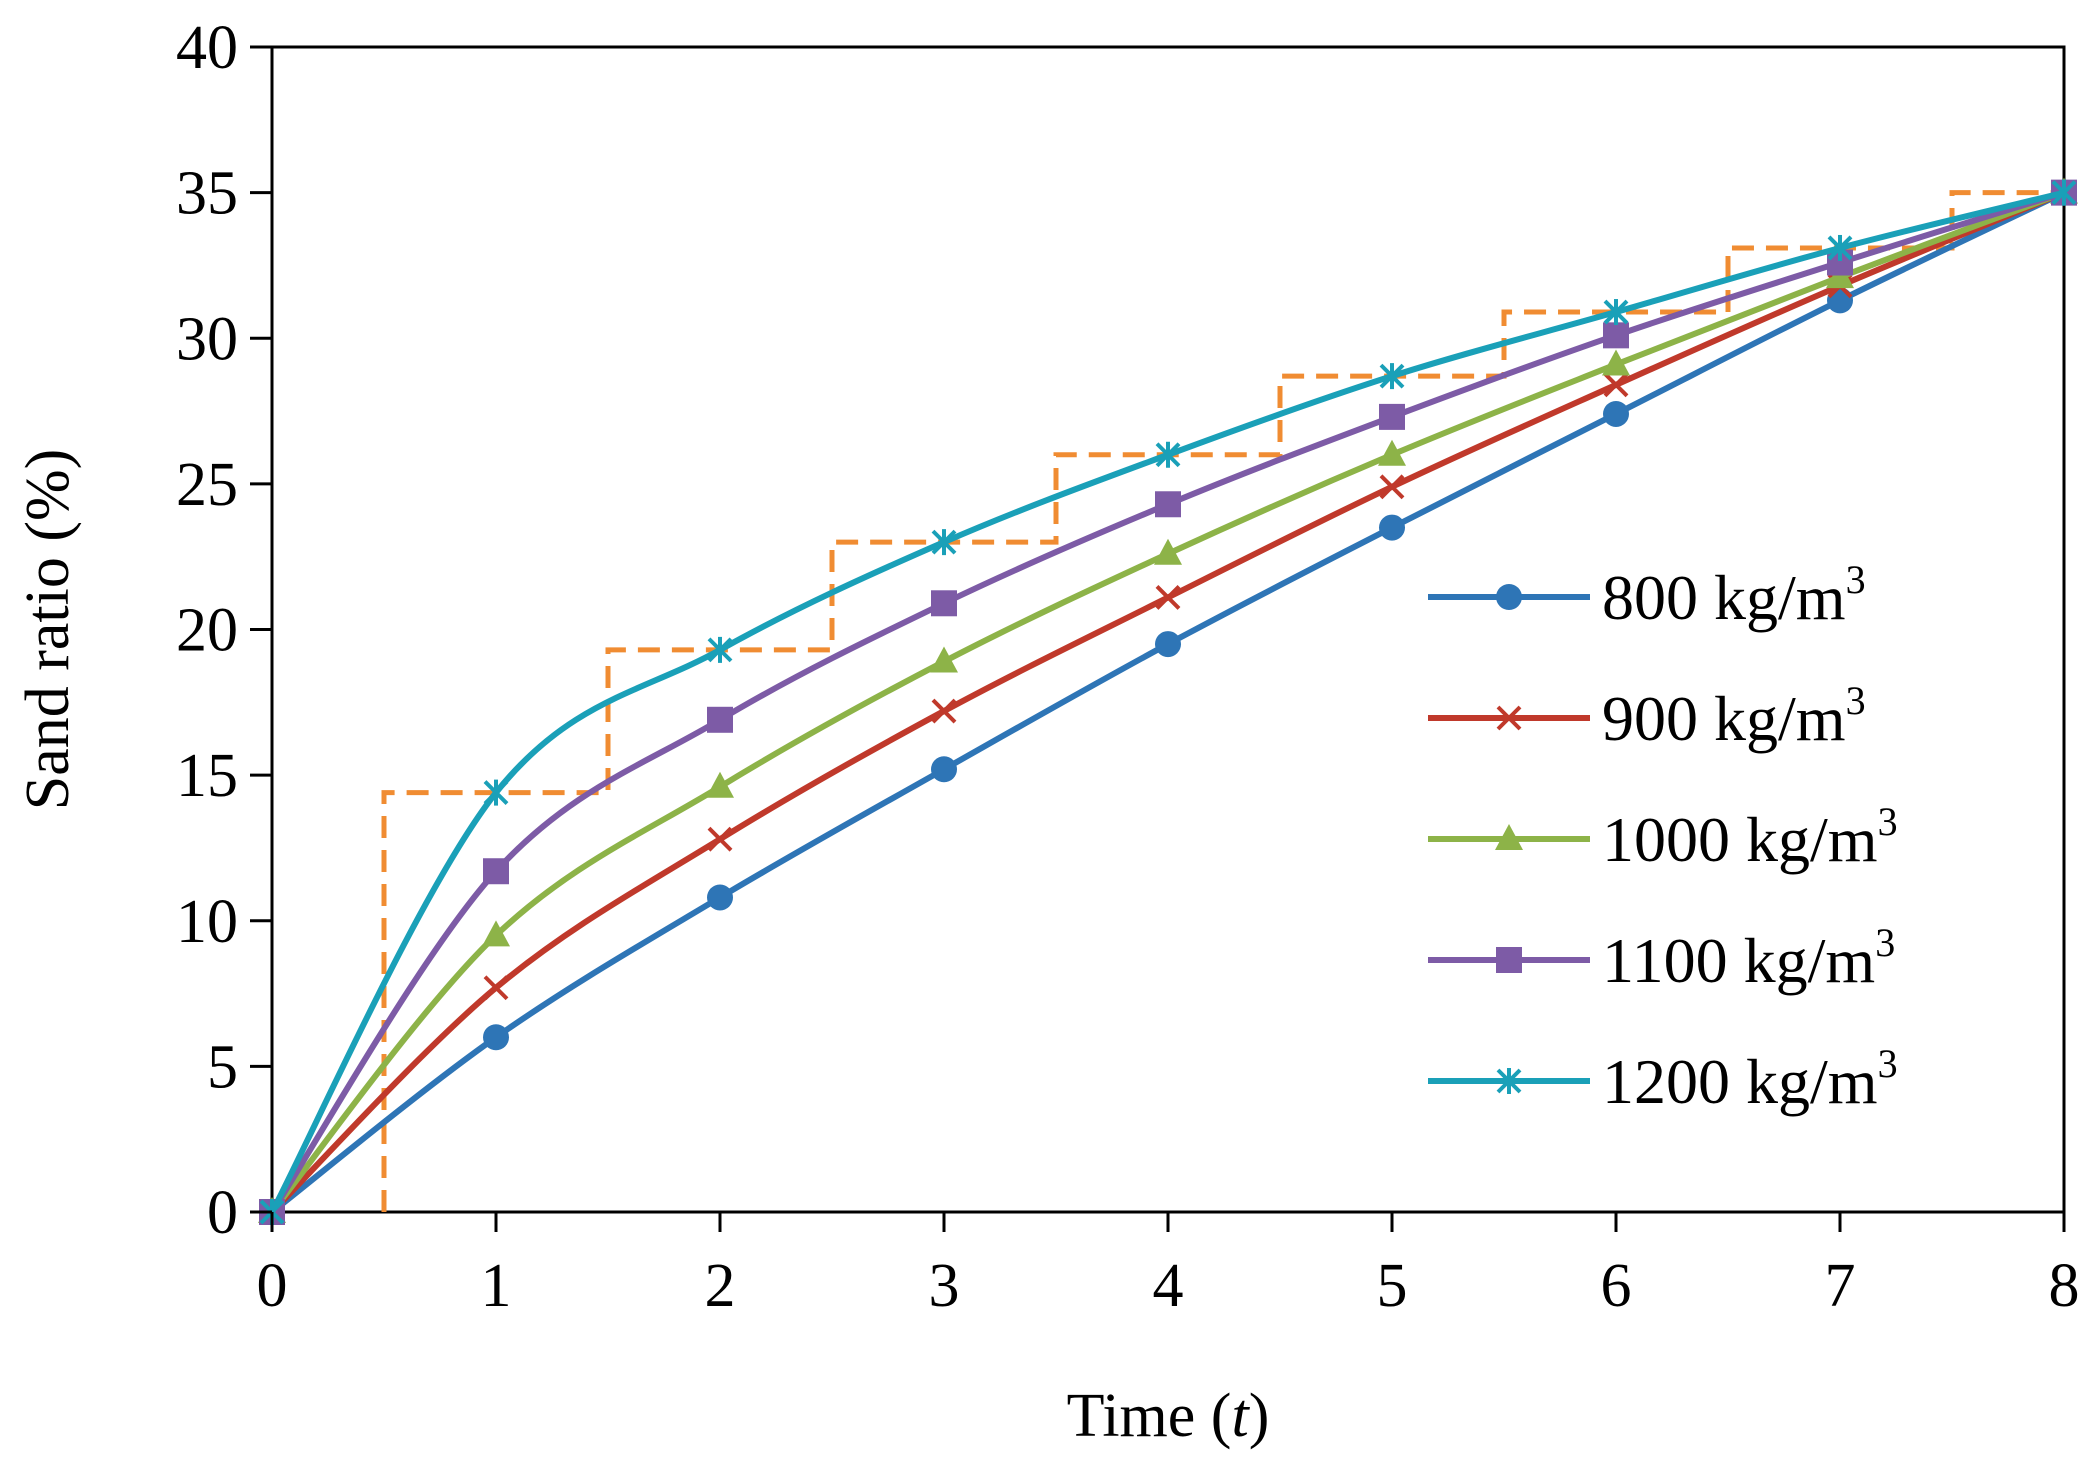 The width and height of the screenshot is (2099, 1477). I want to click on legend-item: 800 kg/m3, so click(1647, 595).